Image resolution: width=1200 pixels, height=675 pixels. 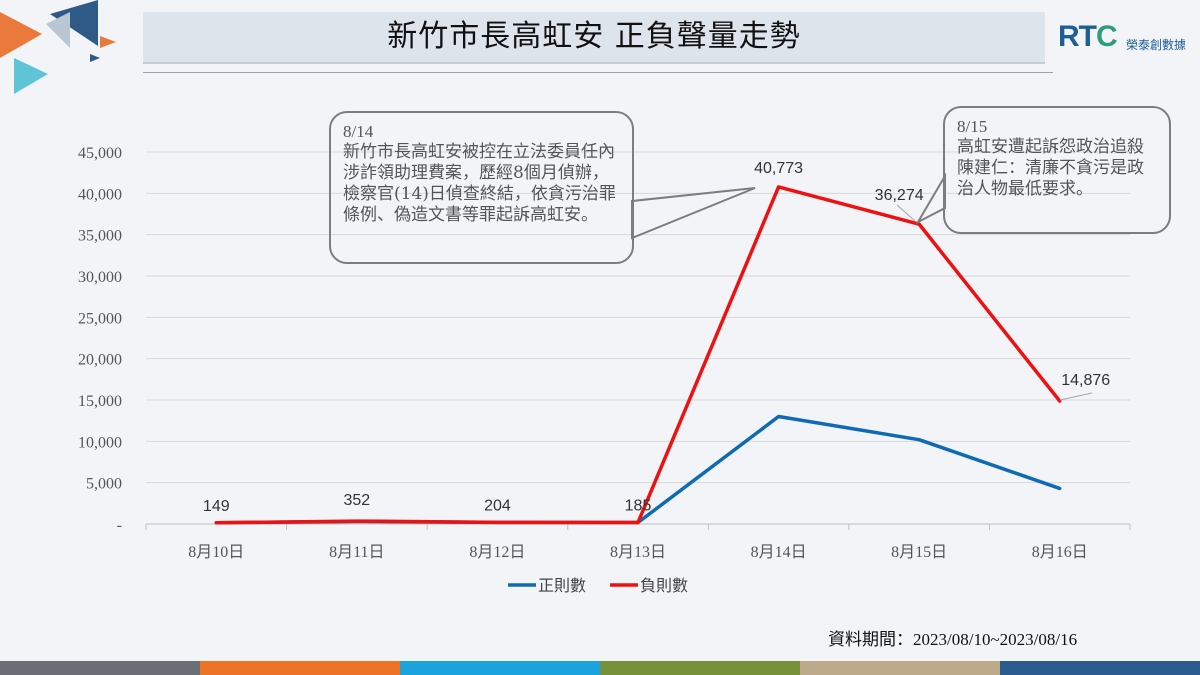 I want to click on logo-letters: RTC, so click(x=1088, y=37).